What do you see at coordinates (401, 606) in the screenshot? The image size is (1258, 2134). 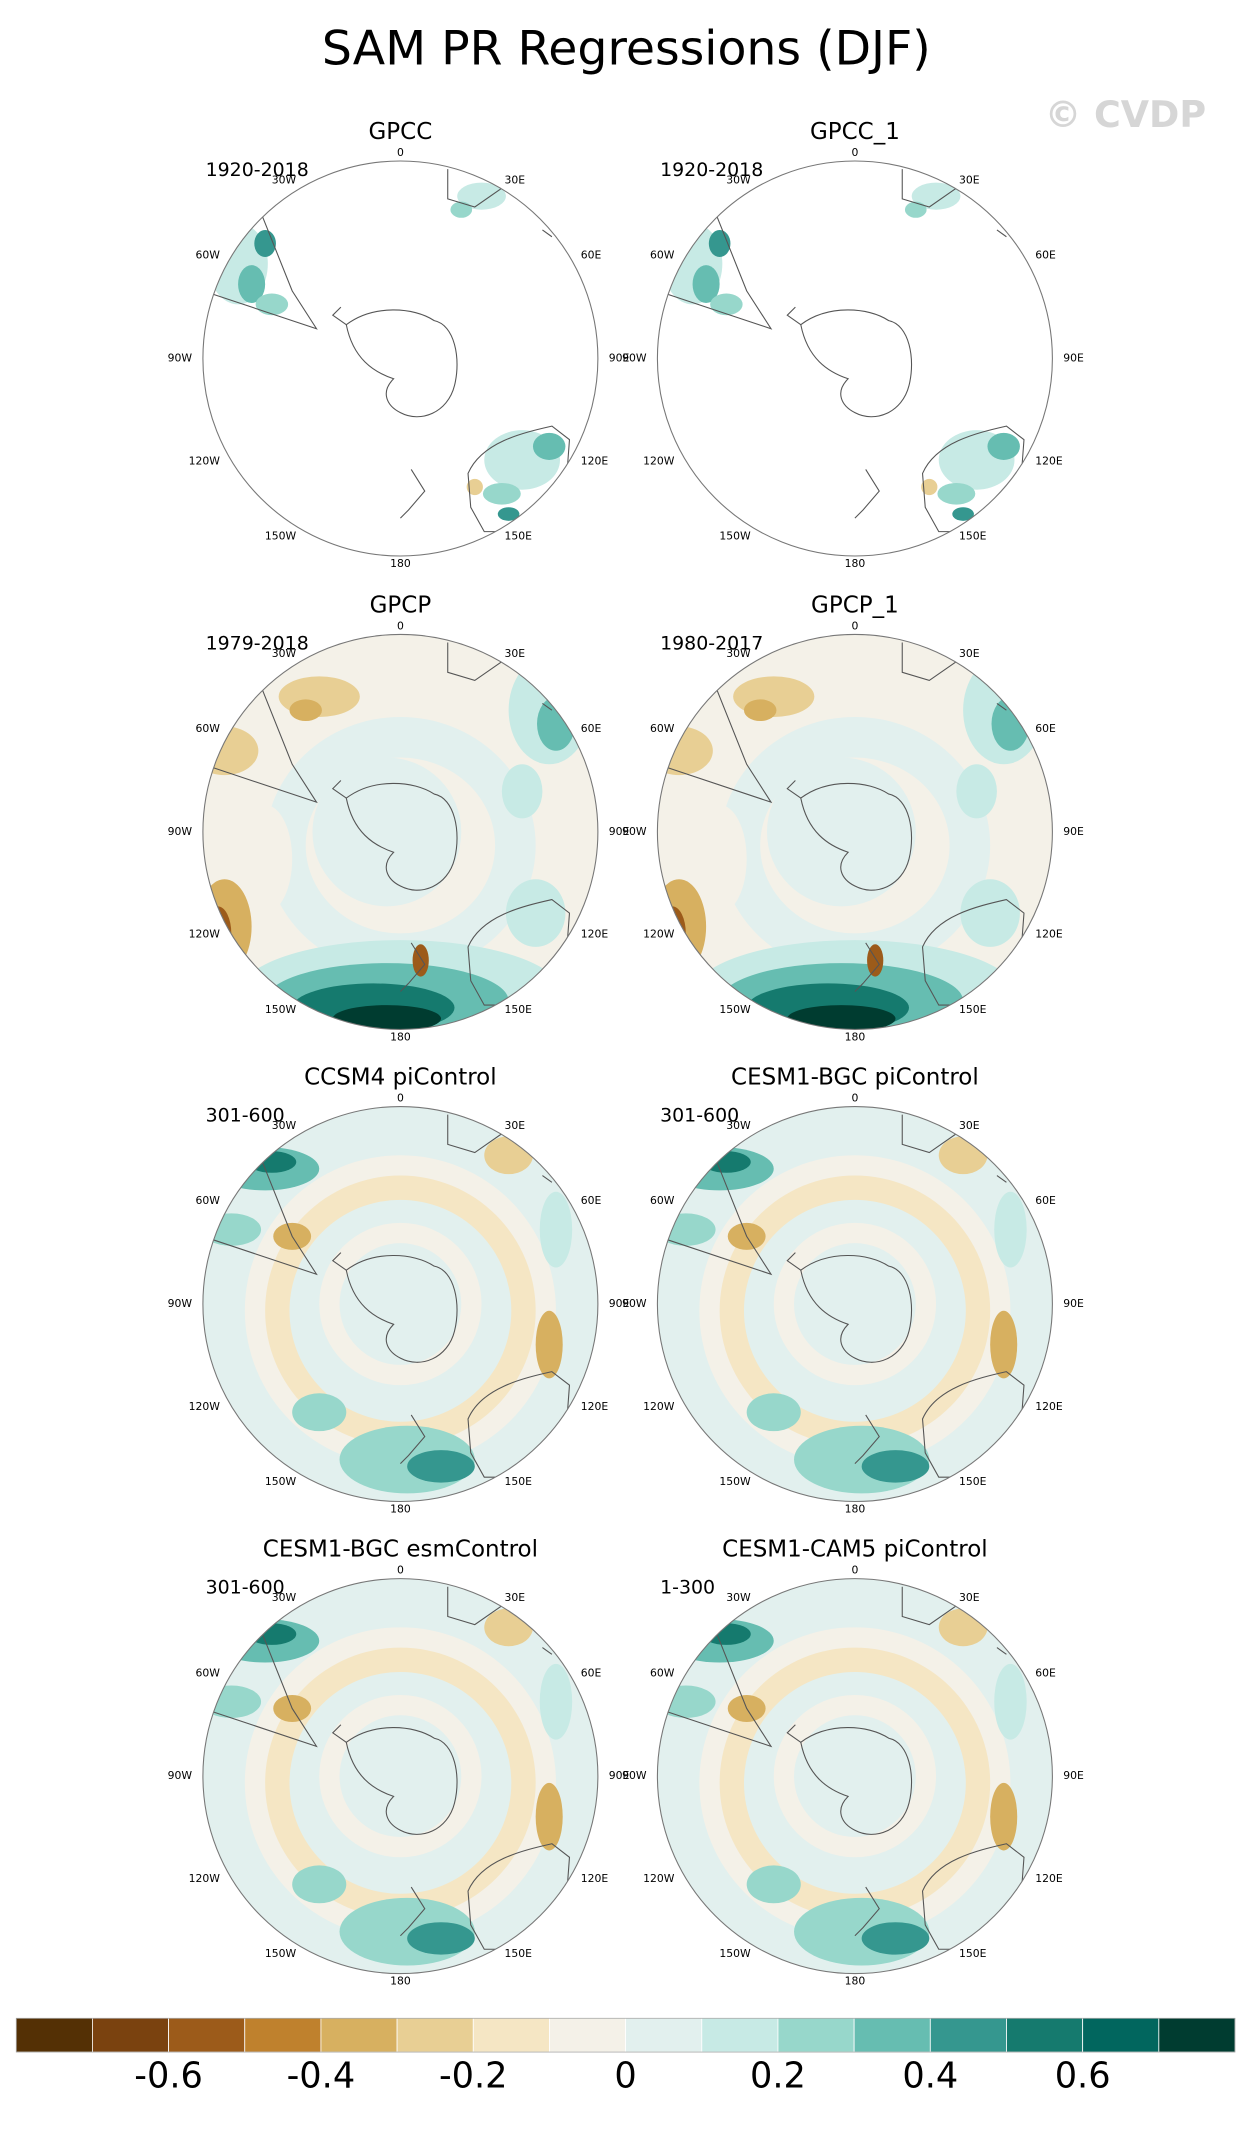 I see `panel-title: GPCP` at bounding box center [401, 606].